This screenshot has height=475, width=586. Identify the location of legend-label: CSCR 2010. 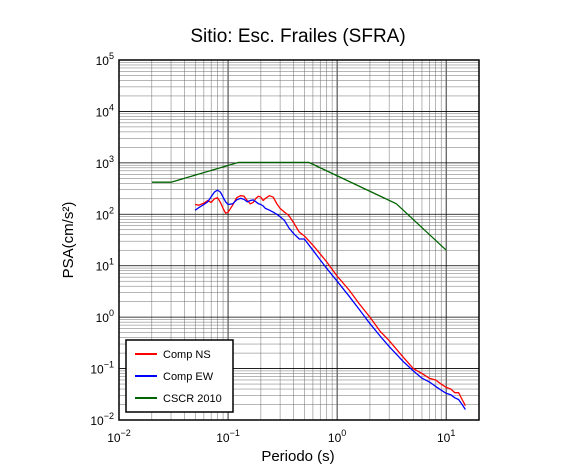
(192, 399).